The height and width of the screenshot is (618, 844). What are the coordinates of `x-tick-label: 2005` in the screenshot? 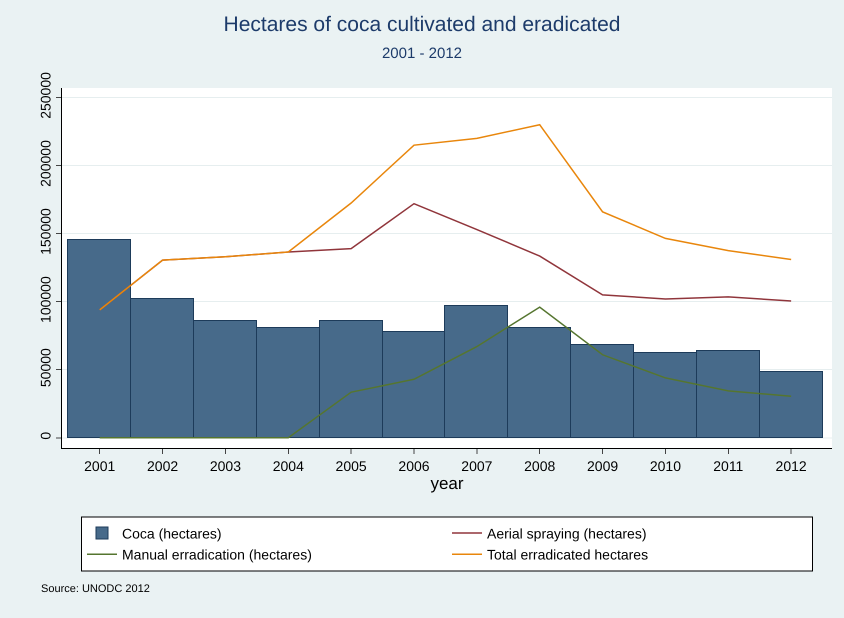 It's located at (351, 466).